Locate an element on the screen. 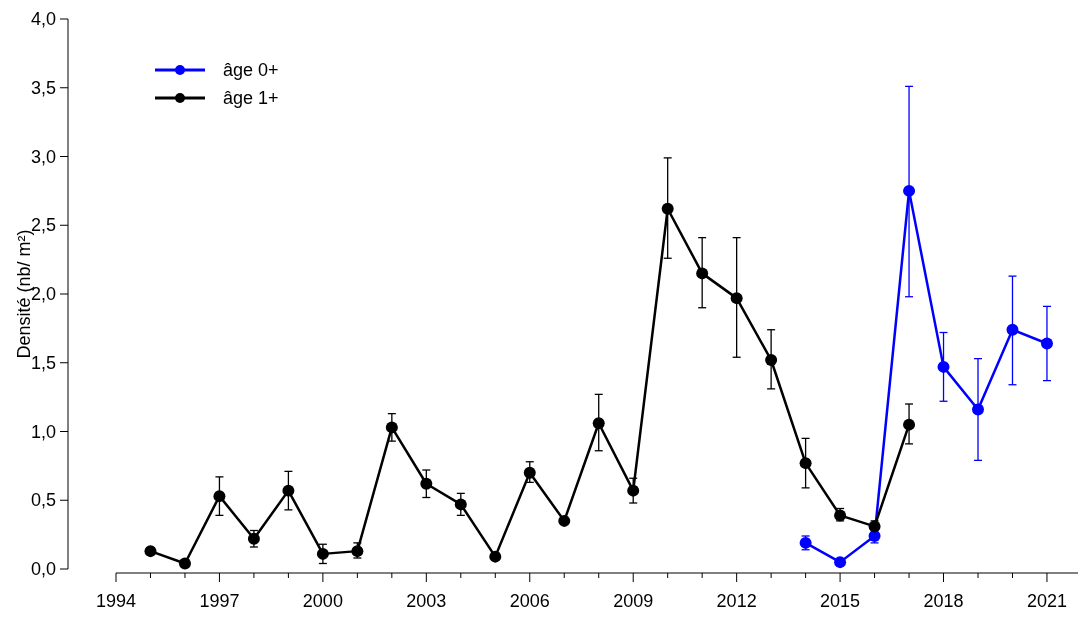 The width and height of the screenshot is (1080, 629). legend-label: âge 0+ is located at coordinates (251, 70).